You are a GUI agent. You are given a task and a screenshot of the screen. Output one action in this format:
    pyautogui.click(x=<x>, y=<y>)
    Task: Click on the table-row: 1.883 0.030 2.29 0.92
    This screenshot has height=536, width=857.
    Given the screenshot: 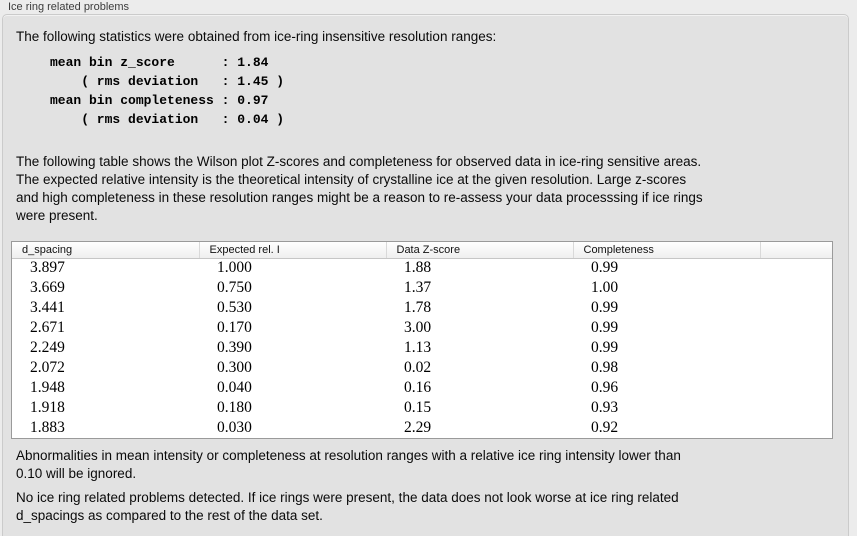 What is the action you would take?
    pyautogui.click(x=422, y=428)
    